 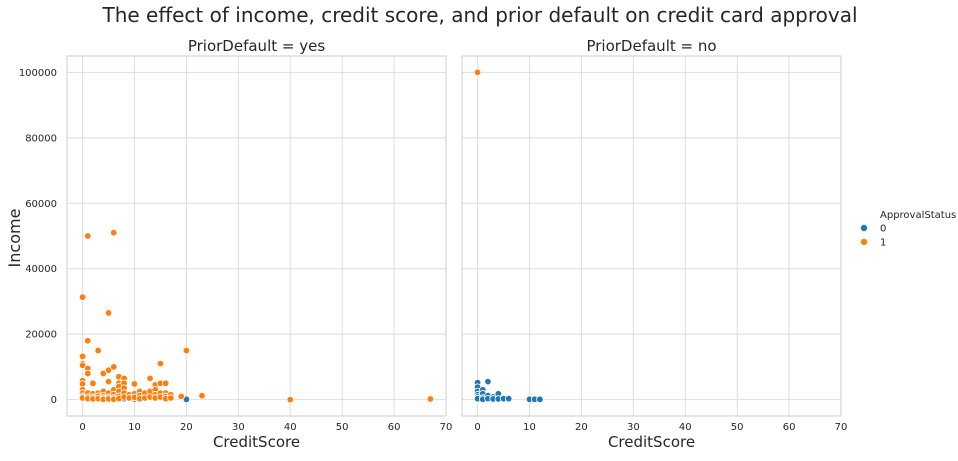 I want to click on legend: ApprovalStatus 0 1, so click(x=908, y=229).